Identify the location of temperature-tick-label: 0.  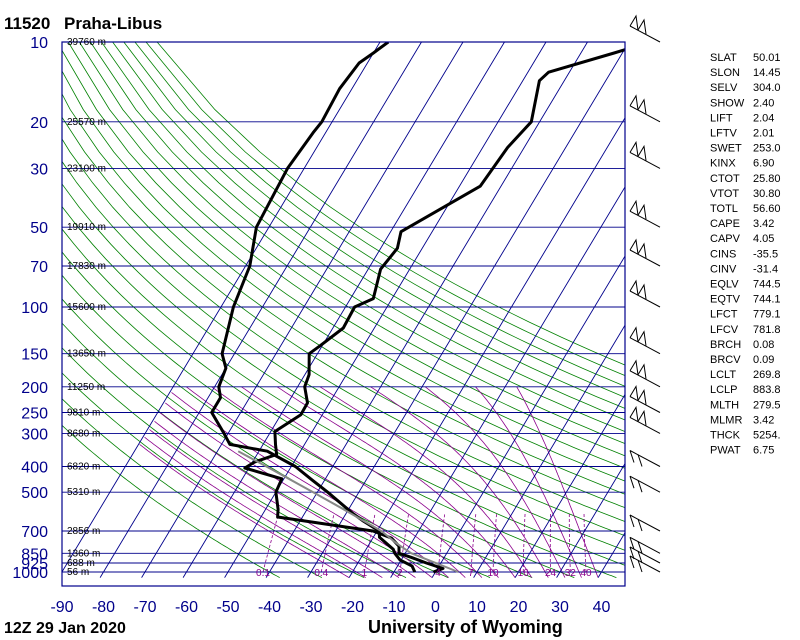
(435, 607).